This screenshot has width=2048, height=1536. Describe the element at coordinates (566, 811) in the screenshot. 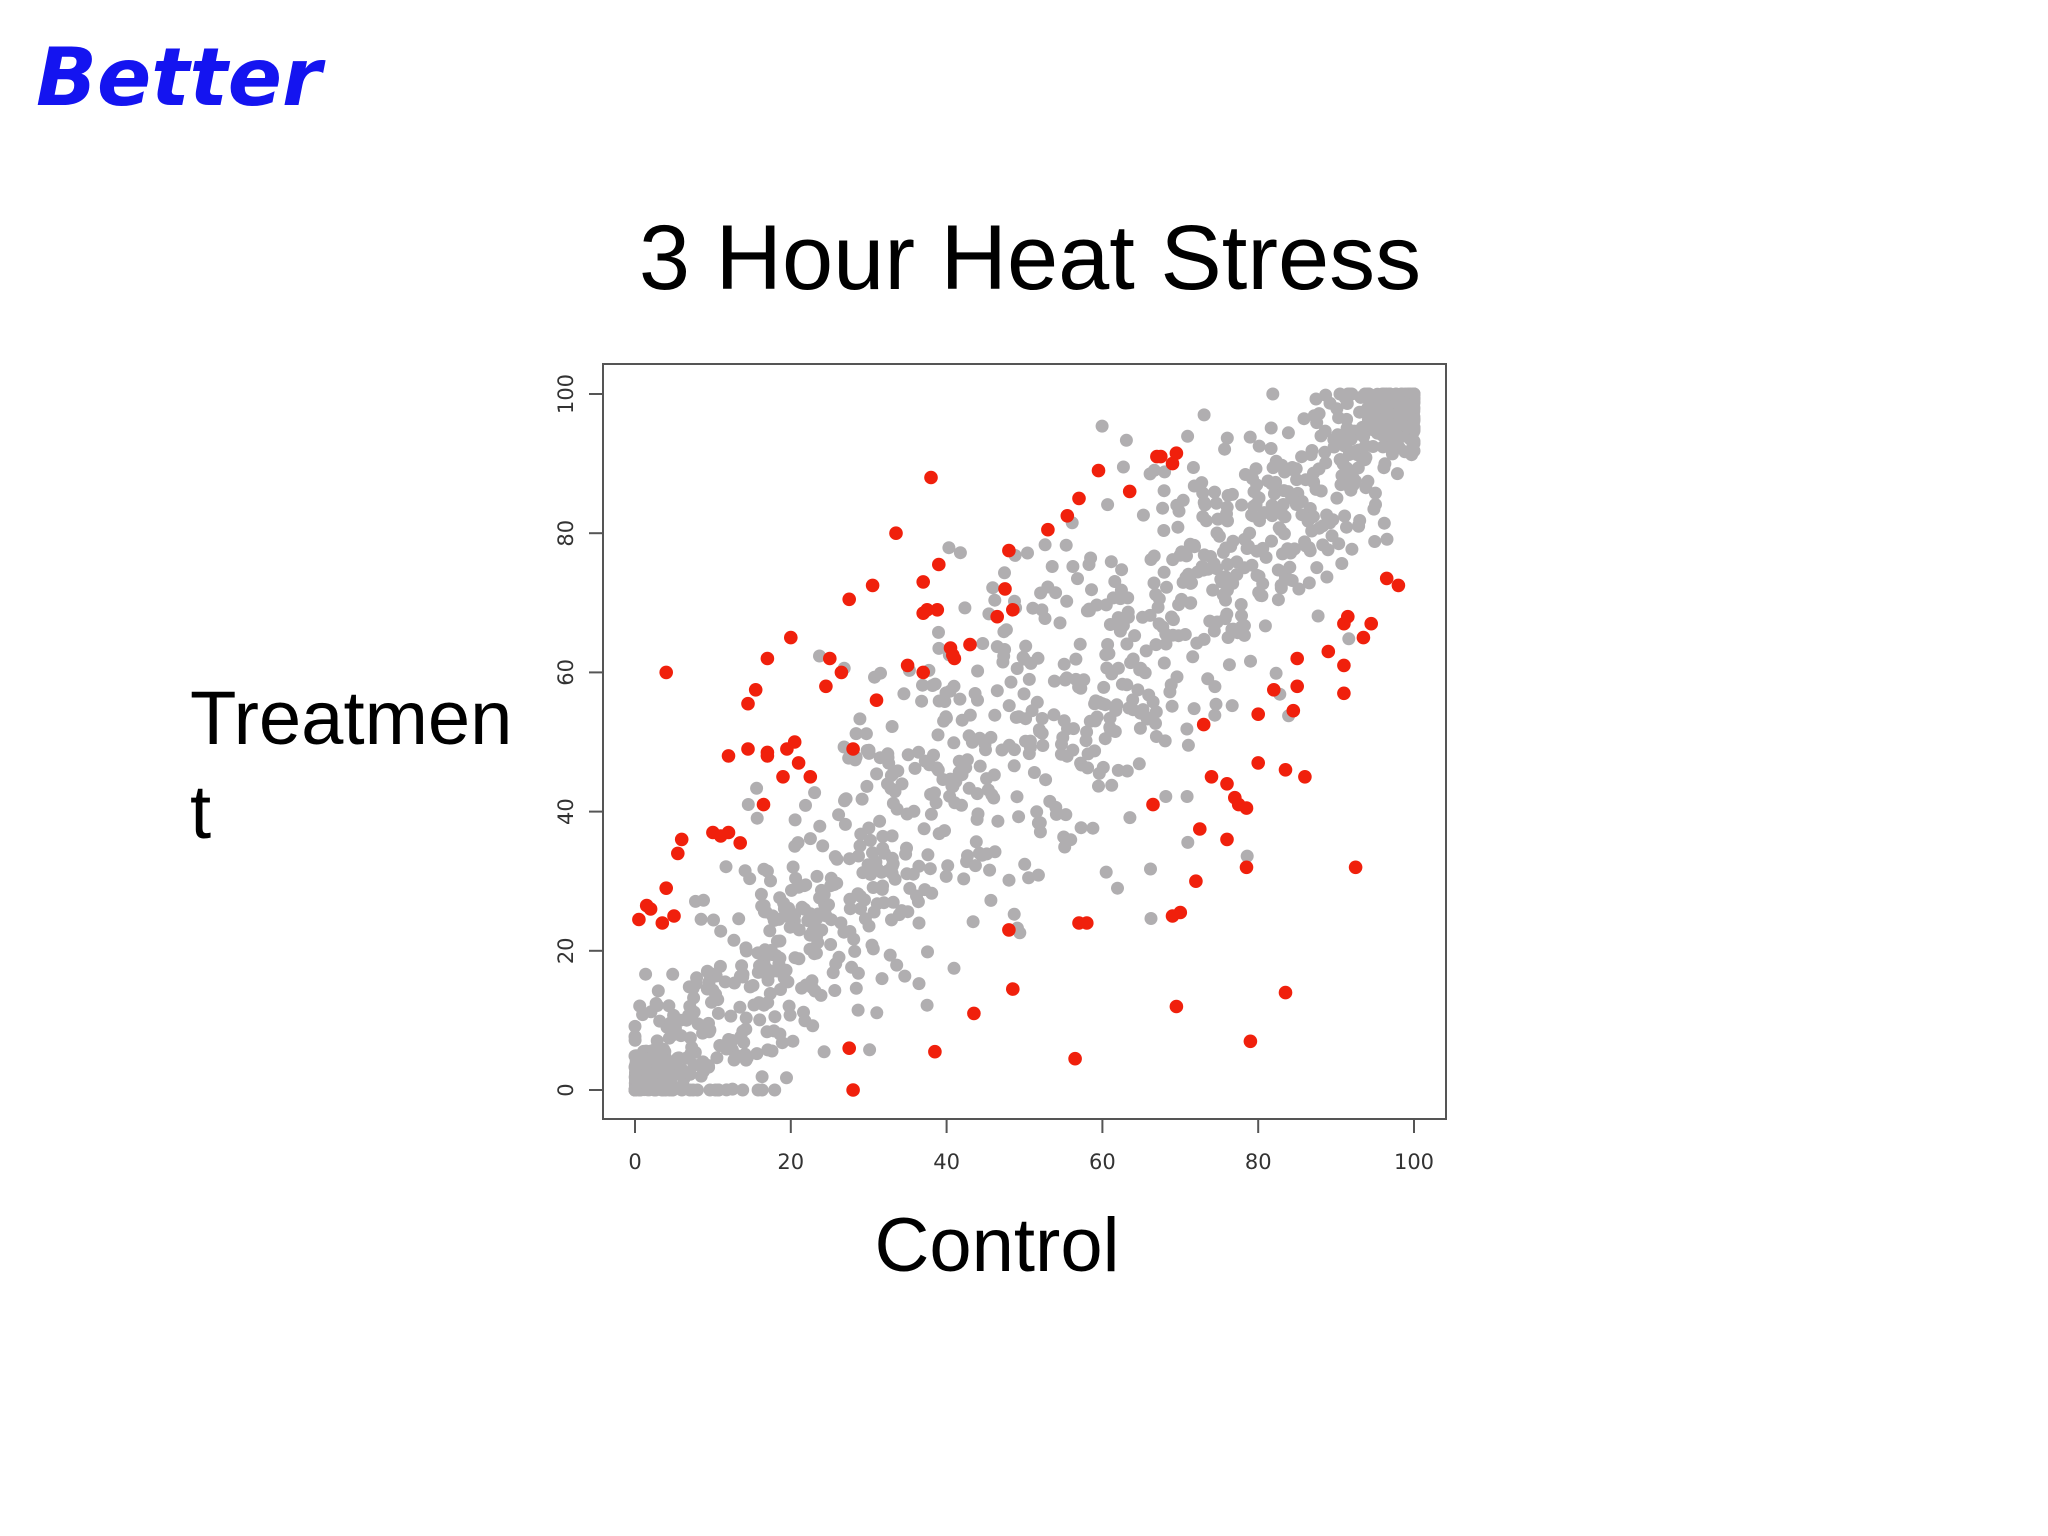

I see `y-tick-label: 40` at that location.